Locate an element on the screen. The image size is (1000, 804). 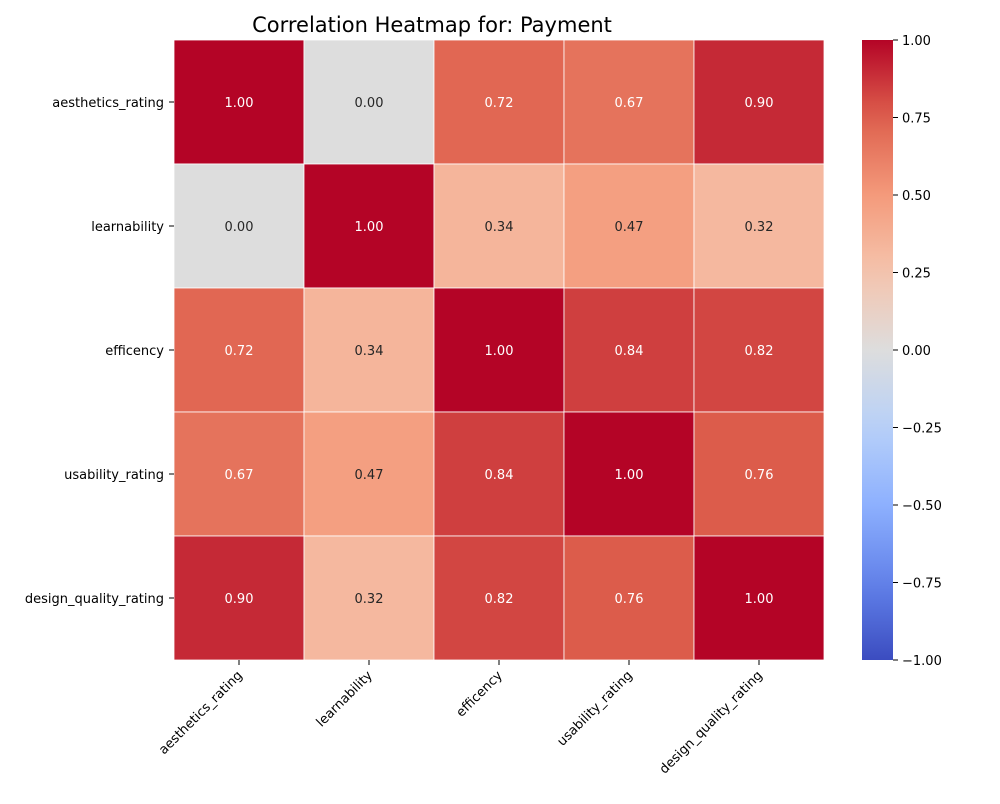
colorbar-tick-label: 0.00 is located at coordinates (916, 351).